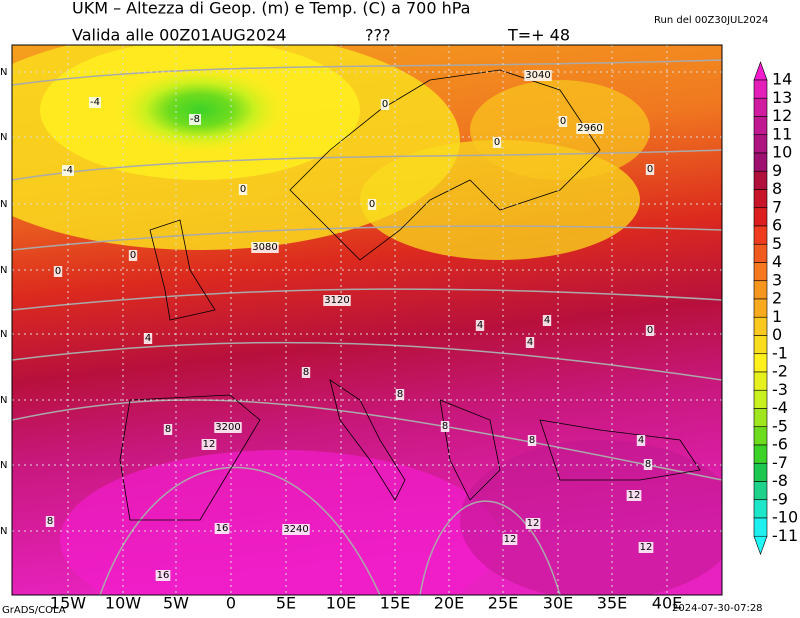 Image resolution: width=800 pixels, height=618 pixels. I want to click on x-label: 15E, so click(395, 603).